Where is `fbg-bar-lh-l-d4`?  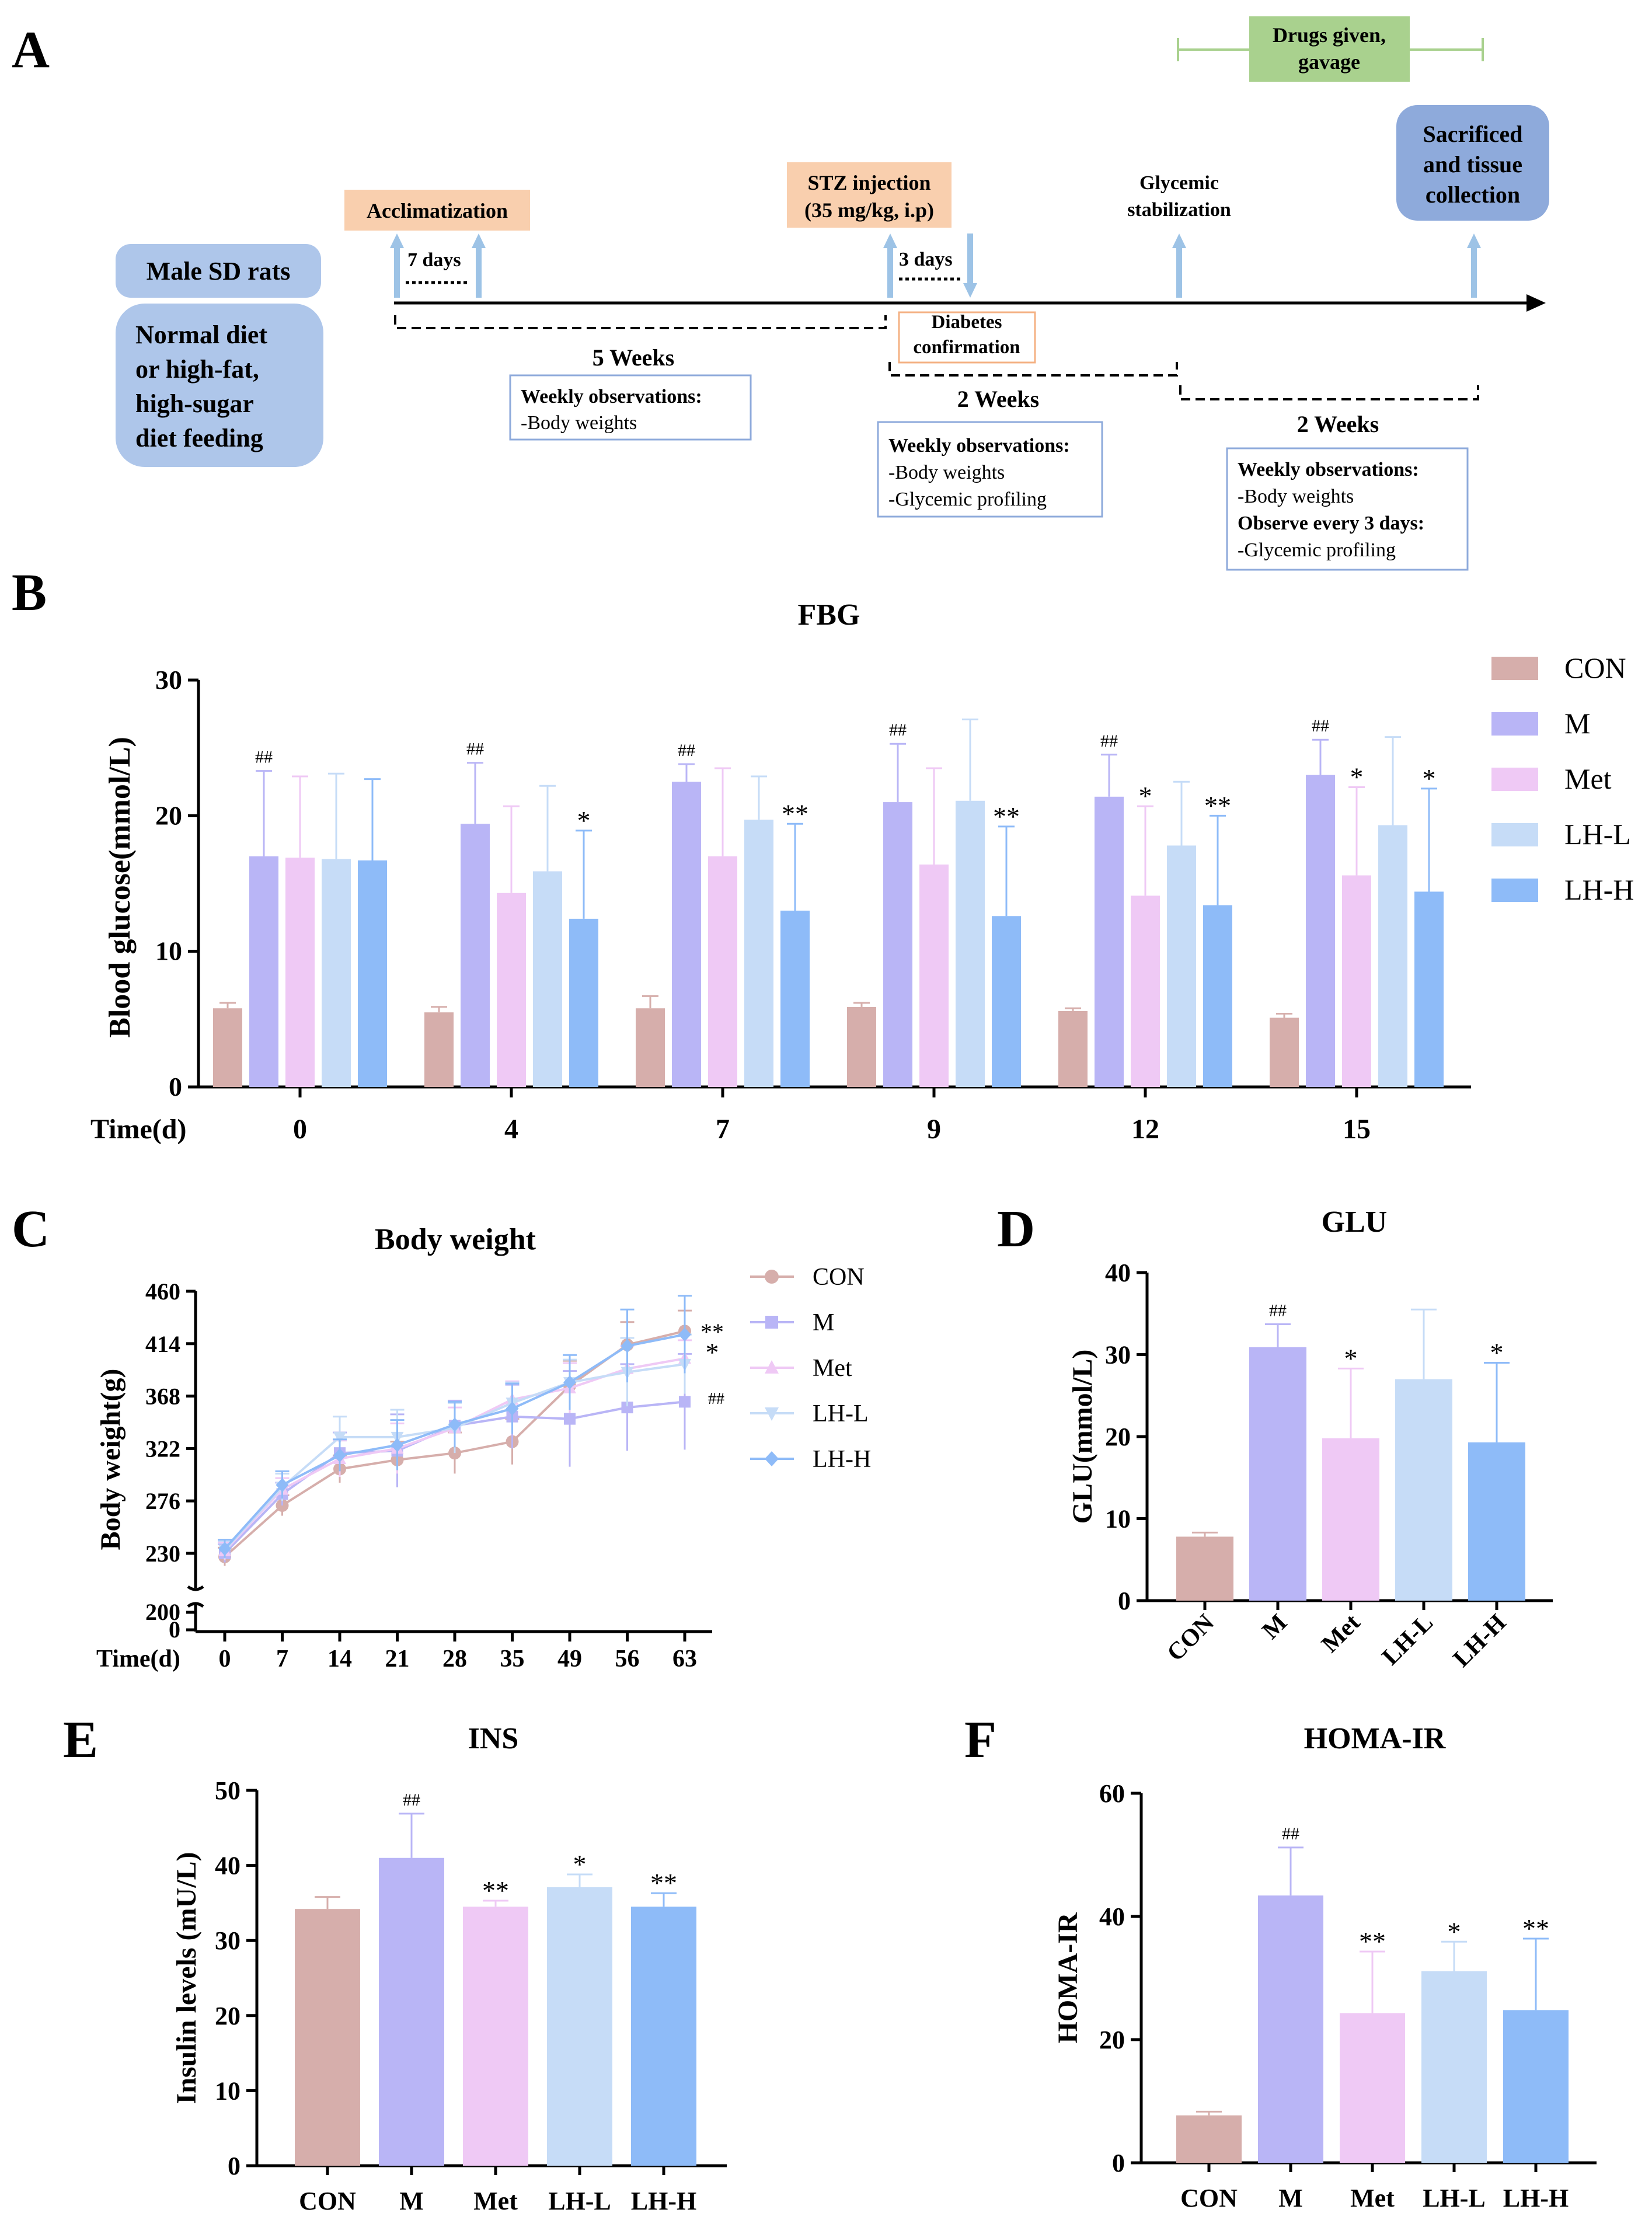
fbg-bar-lh-l-d4 is located at coordinates (547, 979).